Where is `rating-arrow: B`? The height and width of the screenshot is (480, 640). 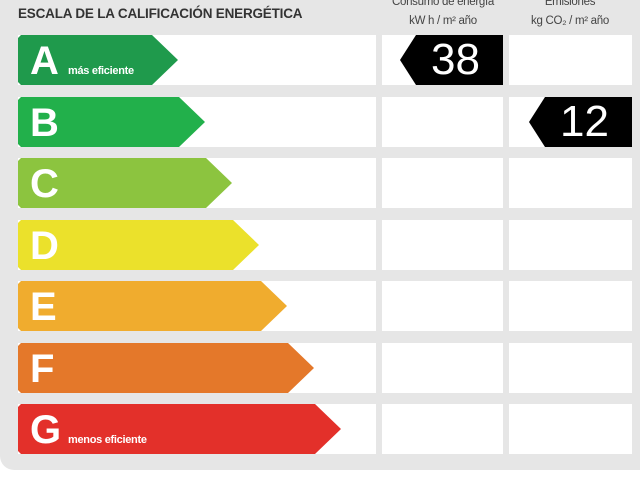 rating-arrow: B is located at coordinates (111, 122).